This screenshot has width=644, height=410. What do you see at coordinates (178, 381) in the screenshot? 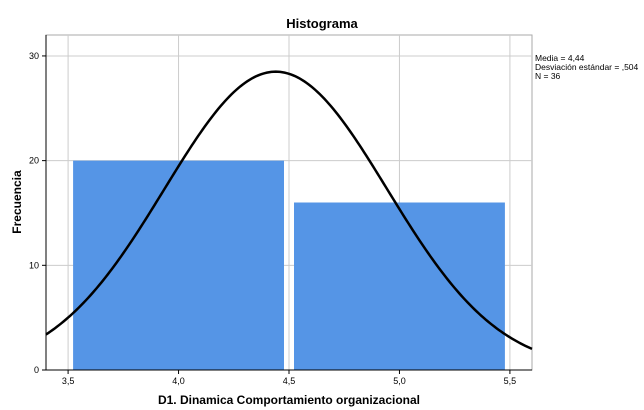
I see `x-tick-label-1: 4,0` at bounding box center [178, 381].